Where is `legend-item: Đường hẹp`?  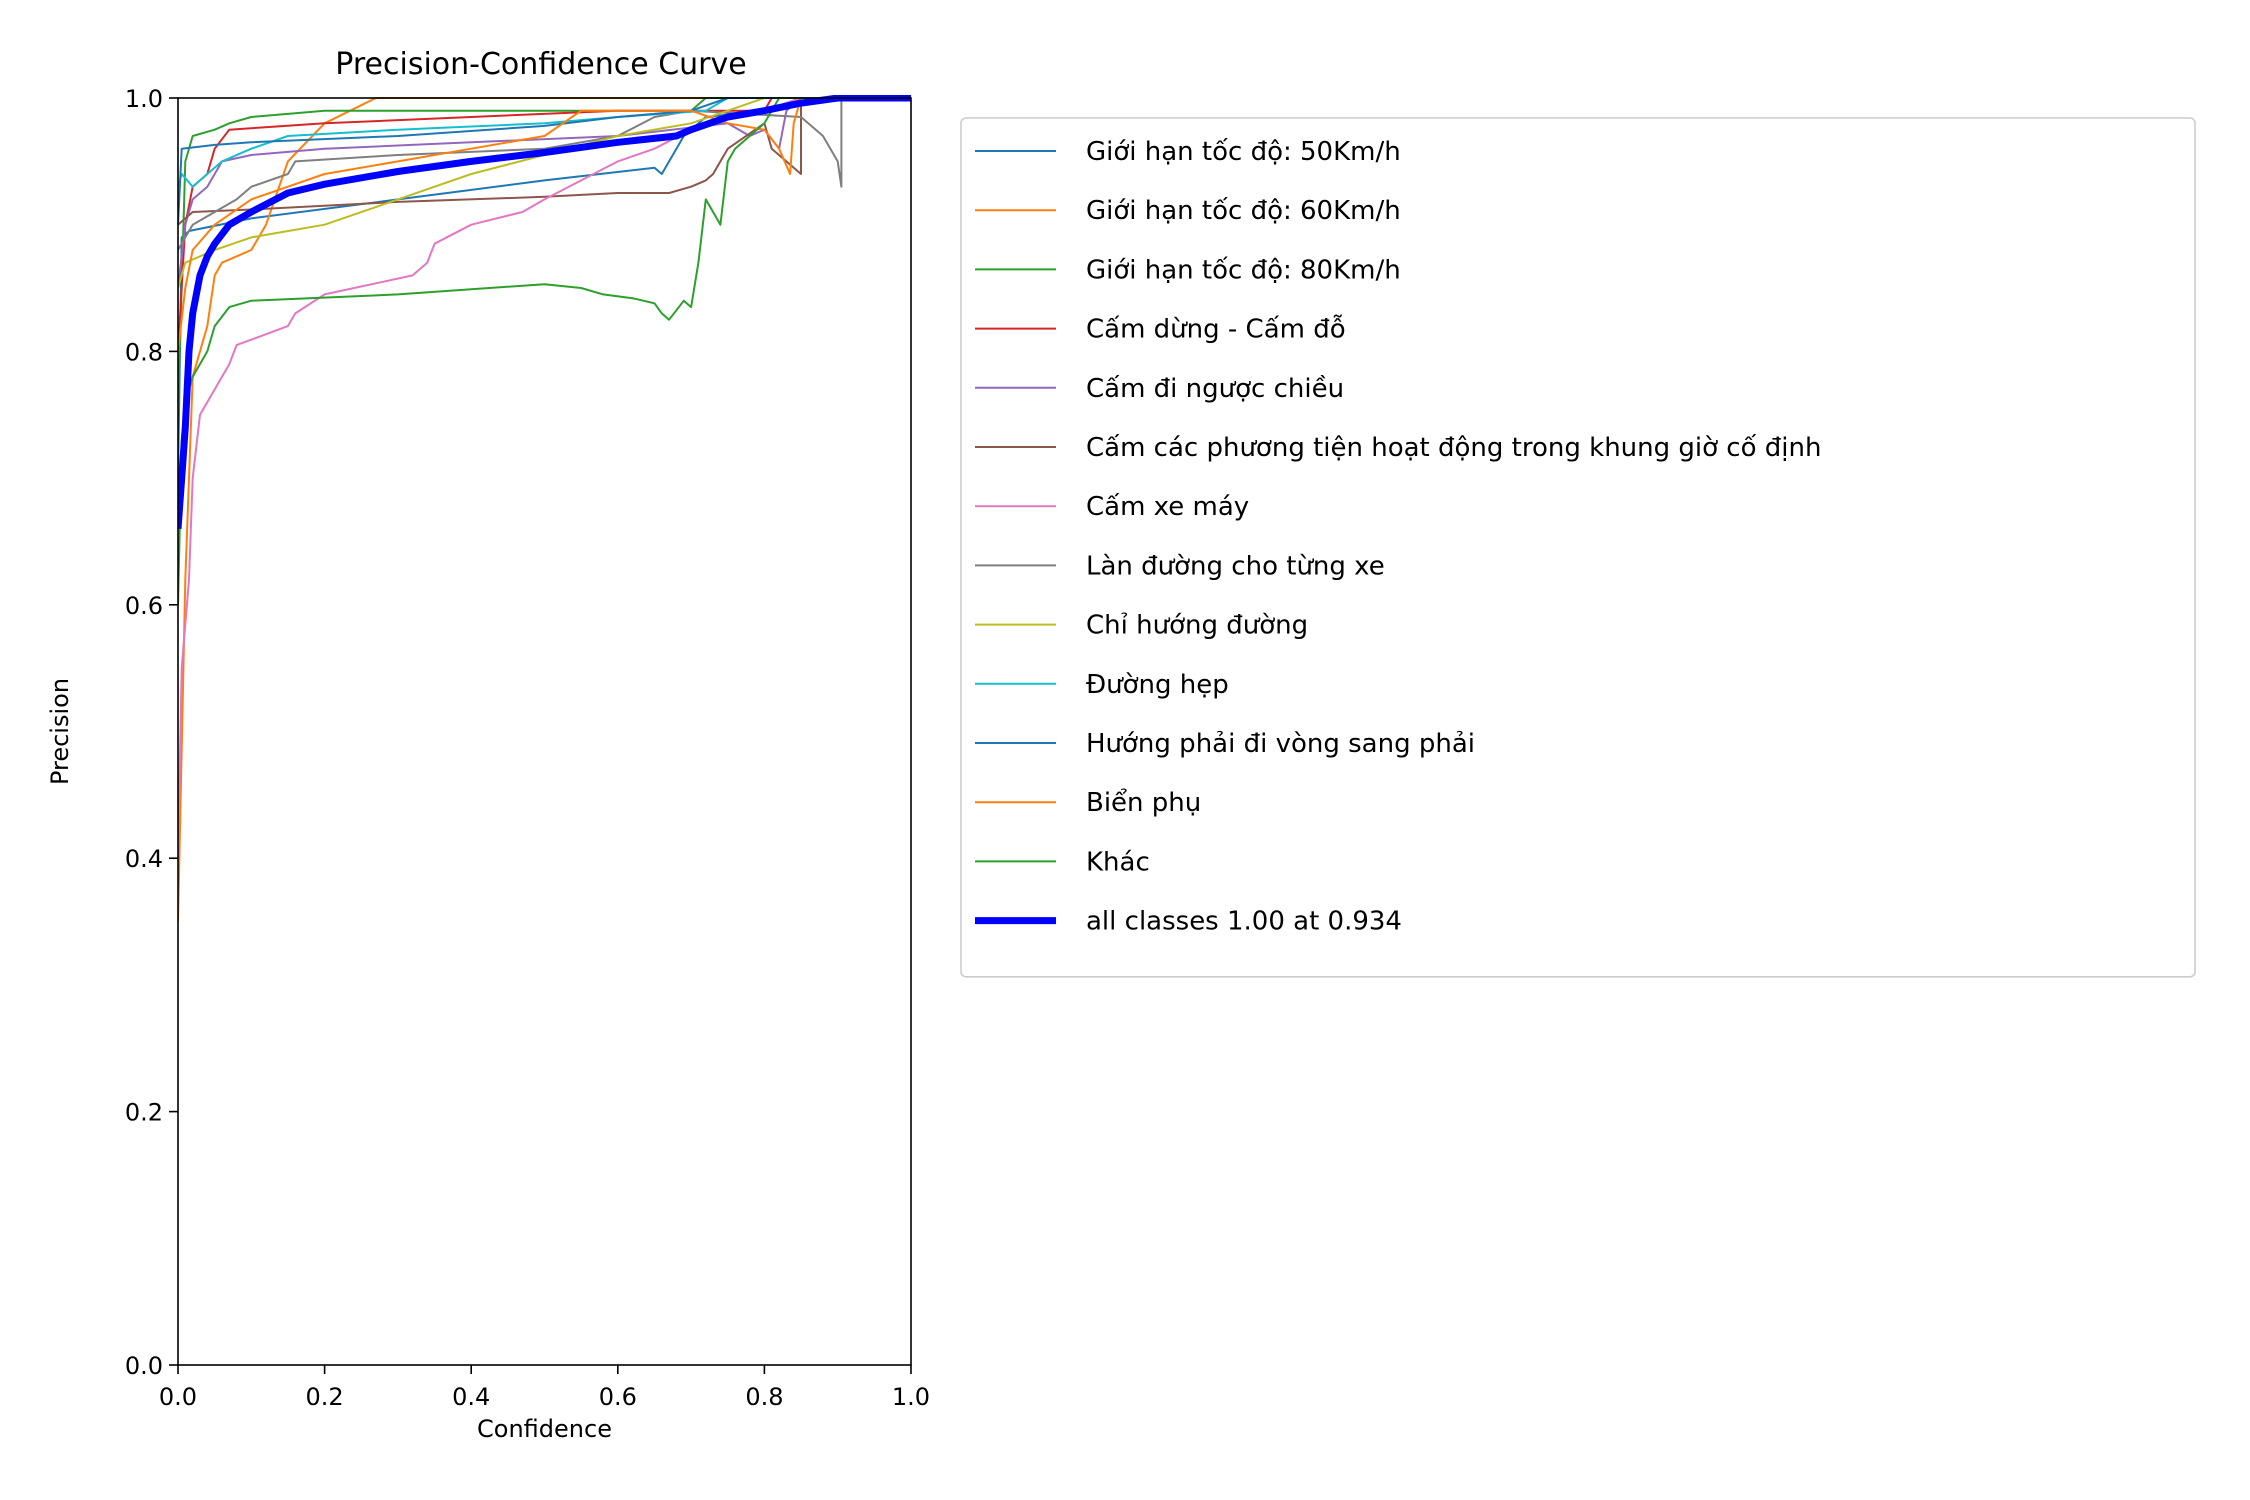
legend-item: Đường hẹp is located at coordinates (1102, 685).